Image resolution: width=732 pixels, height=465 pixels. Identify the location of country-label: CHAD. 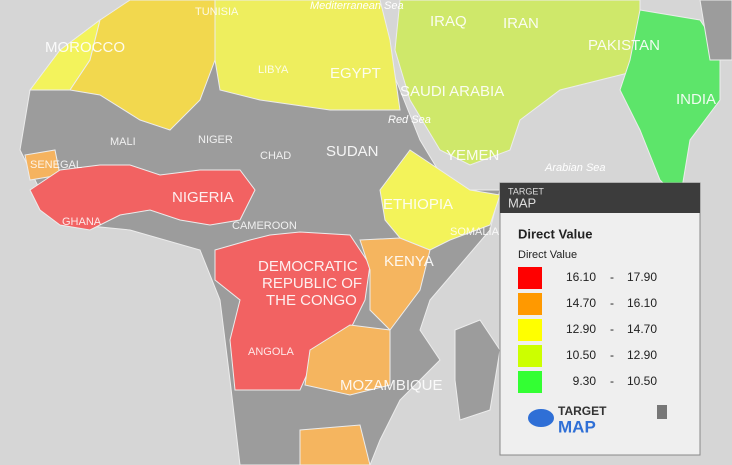
(275, 156).